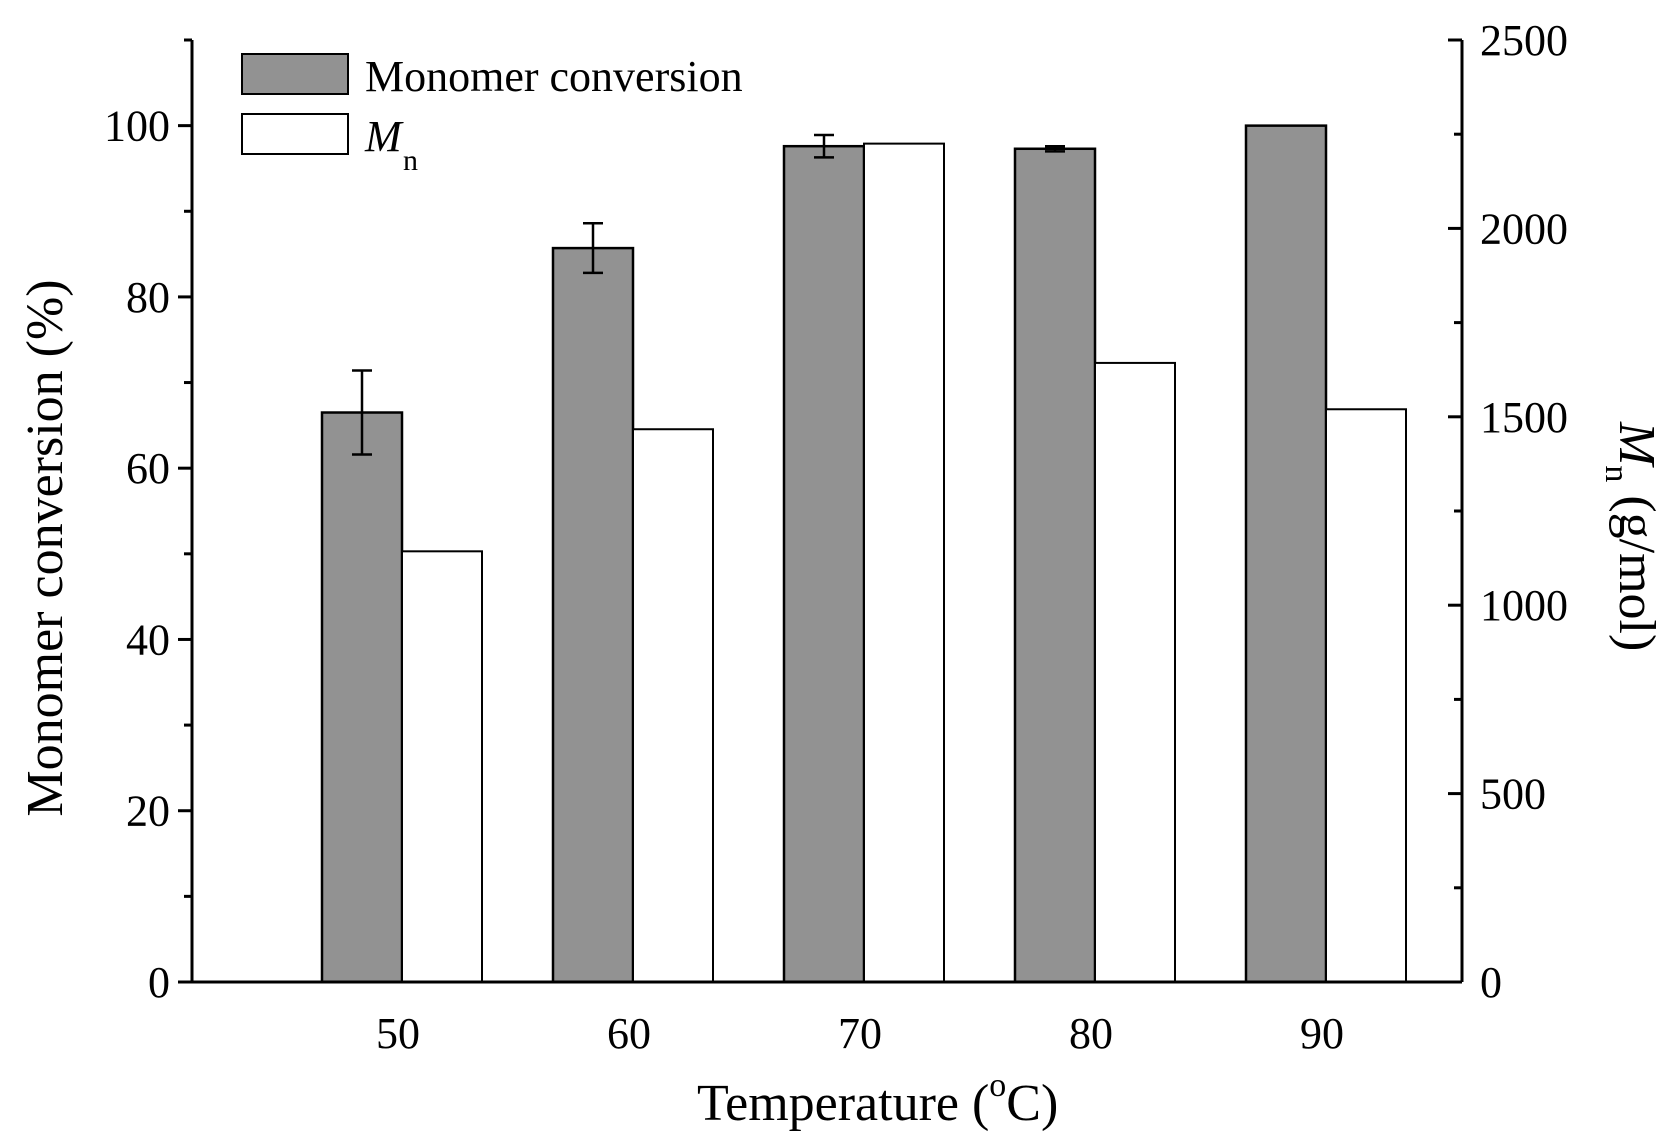 Image resolution: width=1677 pixels, height=1144 pixels. Describe the element at coordinates (877, 1099) in the screenshot. I see `x-axis-title: Temperature (oC)` at that location.